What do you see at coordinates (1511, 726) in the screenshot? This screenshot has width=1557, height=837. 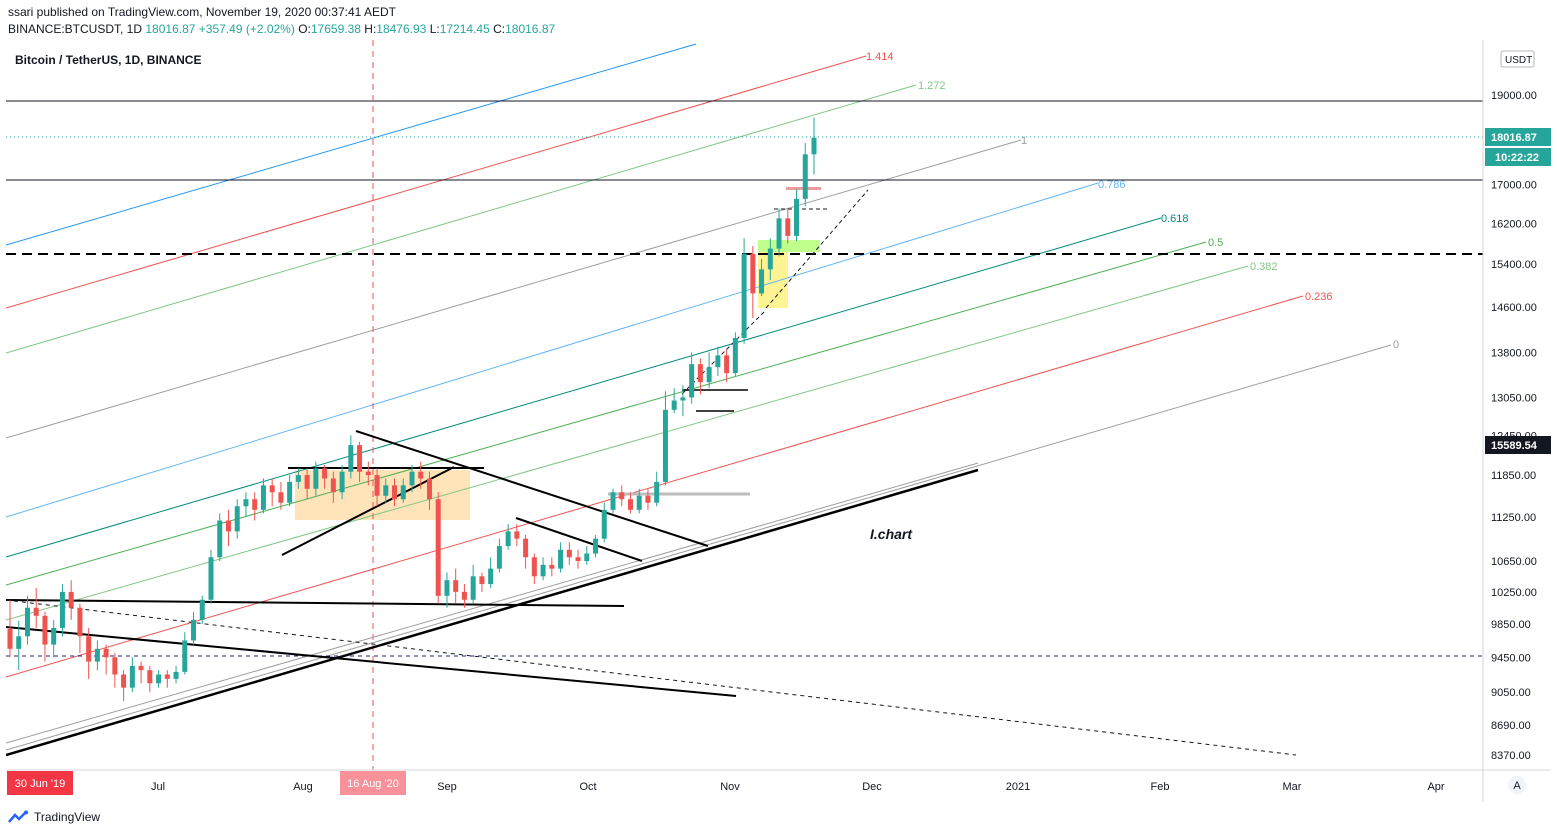 I see `price-tick-label: 8690.00` at bounding box center [1511, 726].